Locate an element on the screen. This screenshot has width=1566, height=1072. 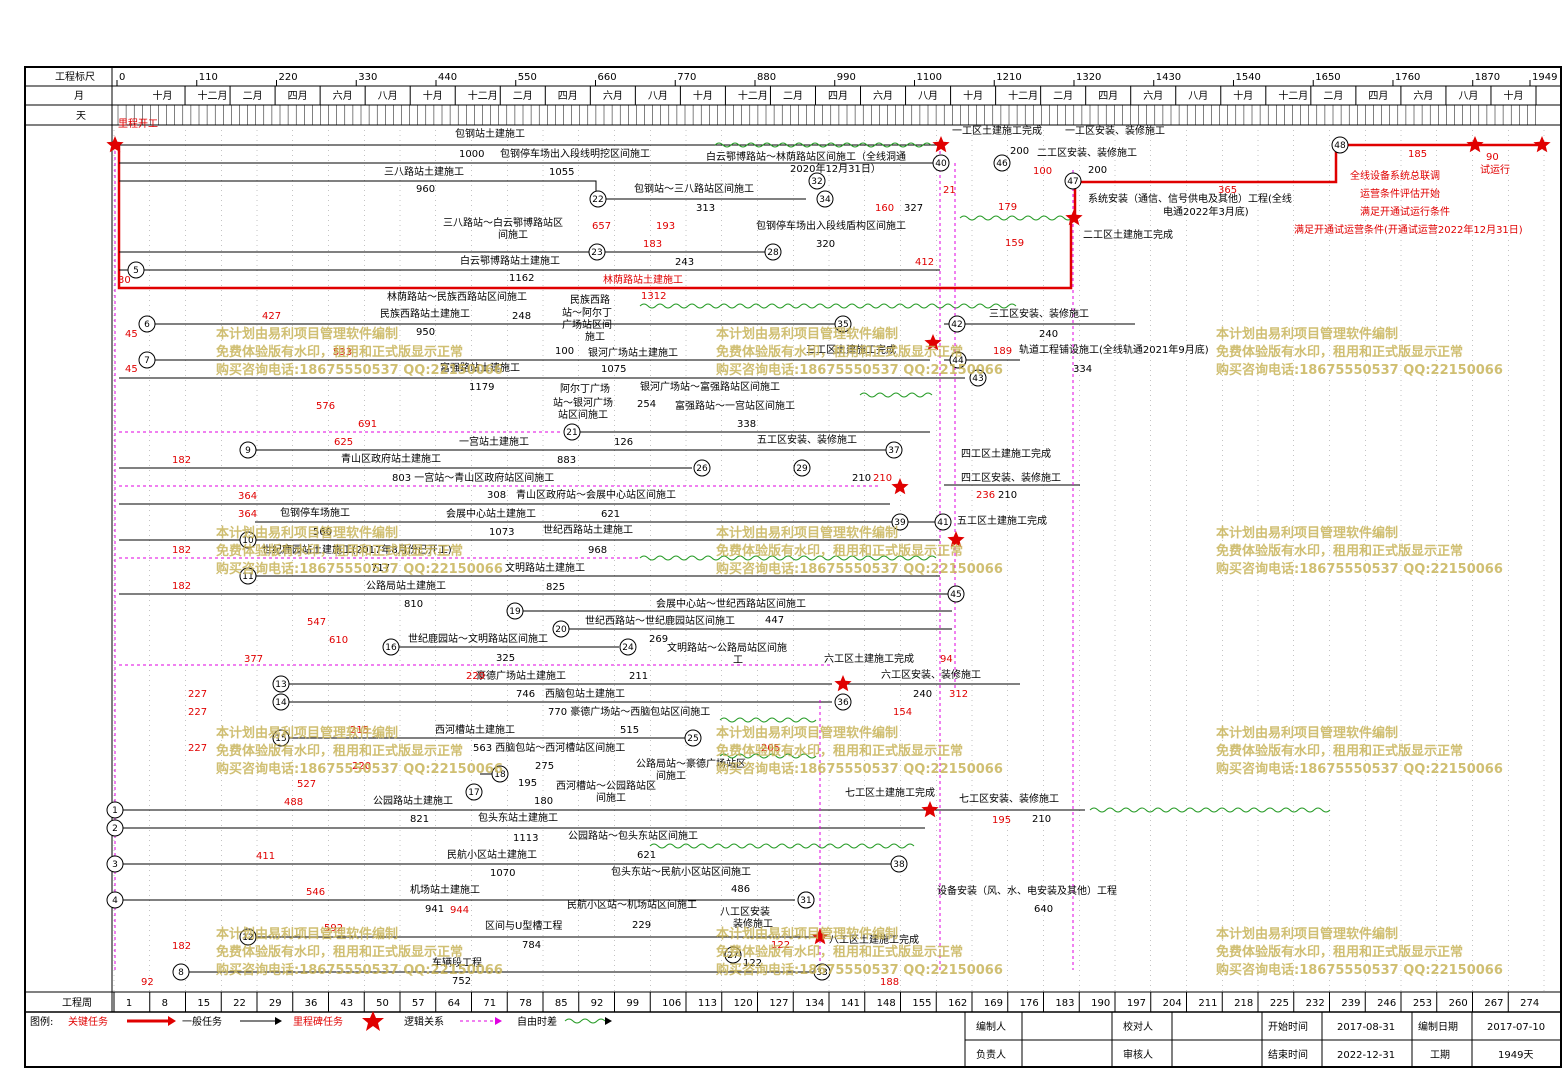
node: 19 is located at coordinates (515, 611).